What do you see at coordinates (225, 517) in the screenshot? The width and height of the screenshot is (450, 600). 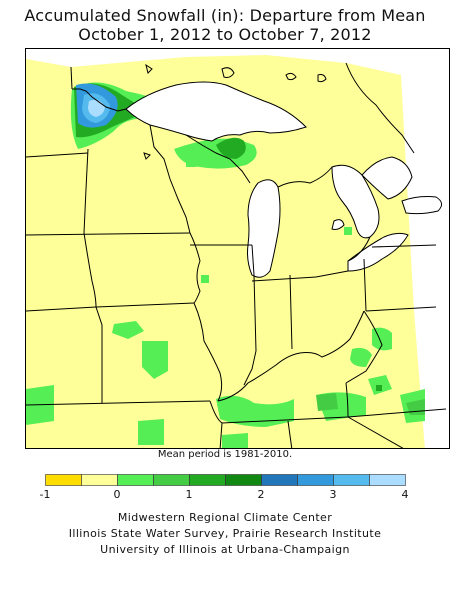 I see `credit-mrcc: Midwestern Regional Climate Center` at bounding box center [225, 517].